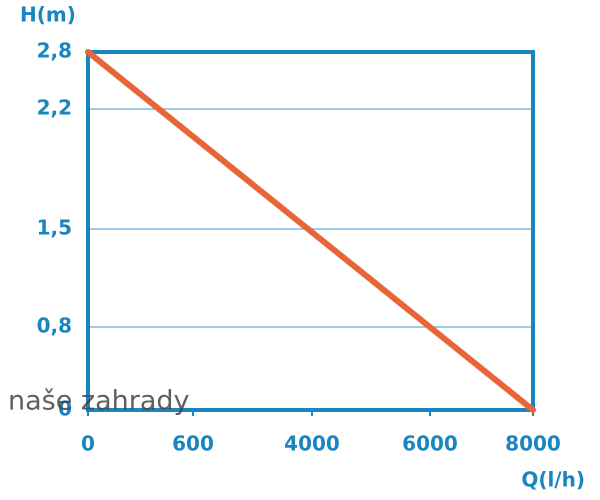 Image resolution: width=600 pixels, height=500 pixels. What do you see at coordinates (54, 326) in the screenshot?
I see `y-tick-label: 0,8` at bounding box center [54, 326].